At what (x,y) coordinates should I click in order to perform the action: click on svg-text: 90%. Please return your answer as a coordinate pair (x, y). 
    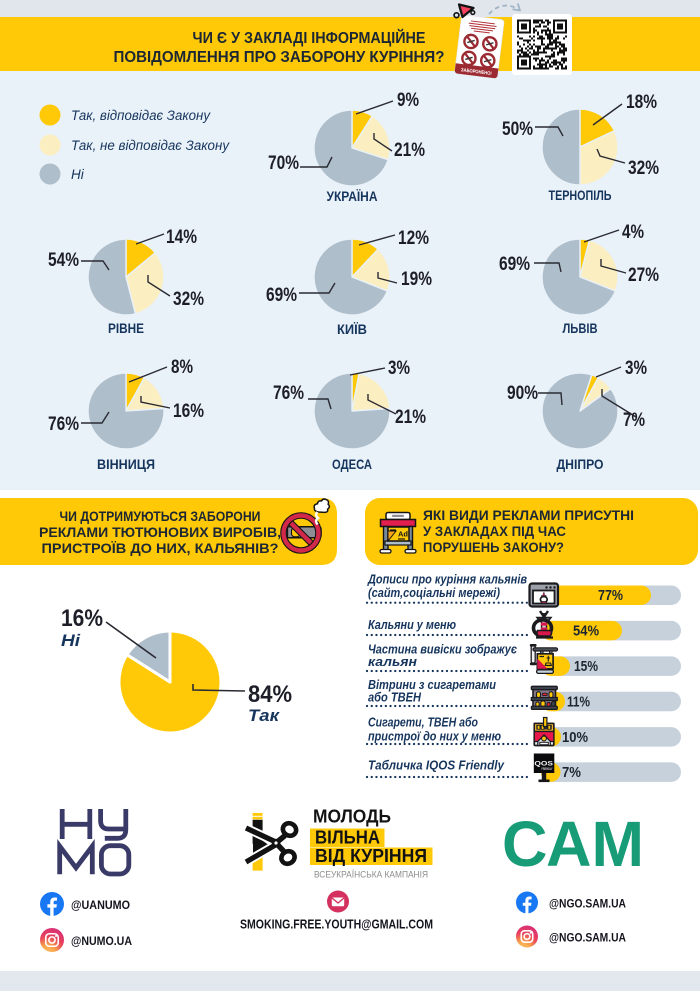
    Looking at the image, I should click on (522, 393).